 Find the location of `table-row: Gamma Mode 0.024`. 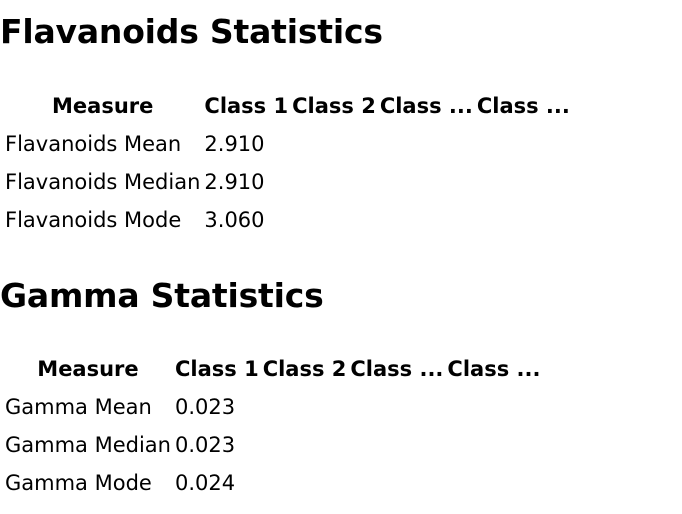

table-row: Gamma Mode 0.024 is located at coordinates (272, 483).